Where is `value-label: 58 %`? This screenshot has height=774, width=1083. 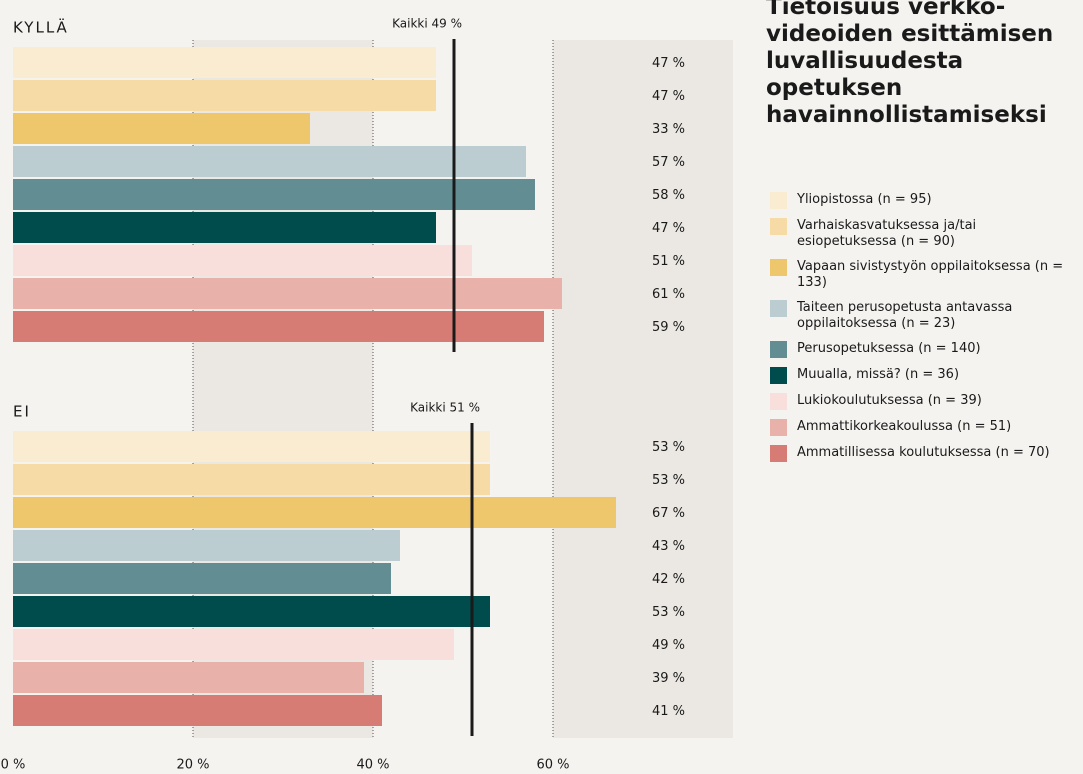
value-label: 58 % is located at coordinates (668, 195).